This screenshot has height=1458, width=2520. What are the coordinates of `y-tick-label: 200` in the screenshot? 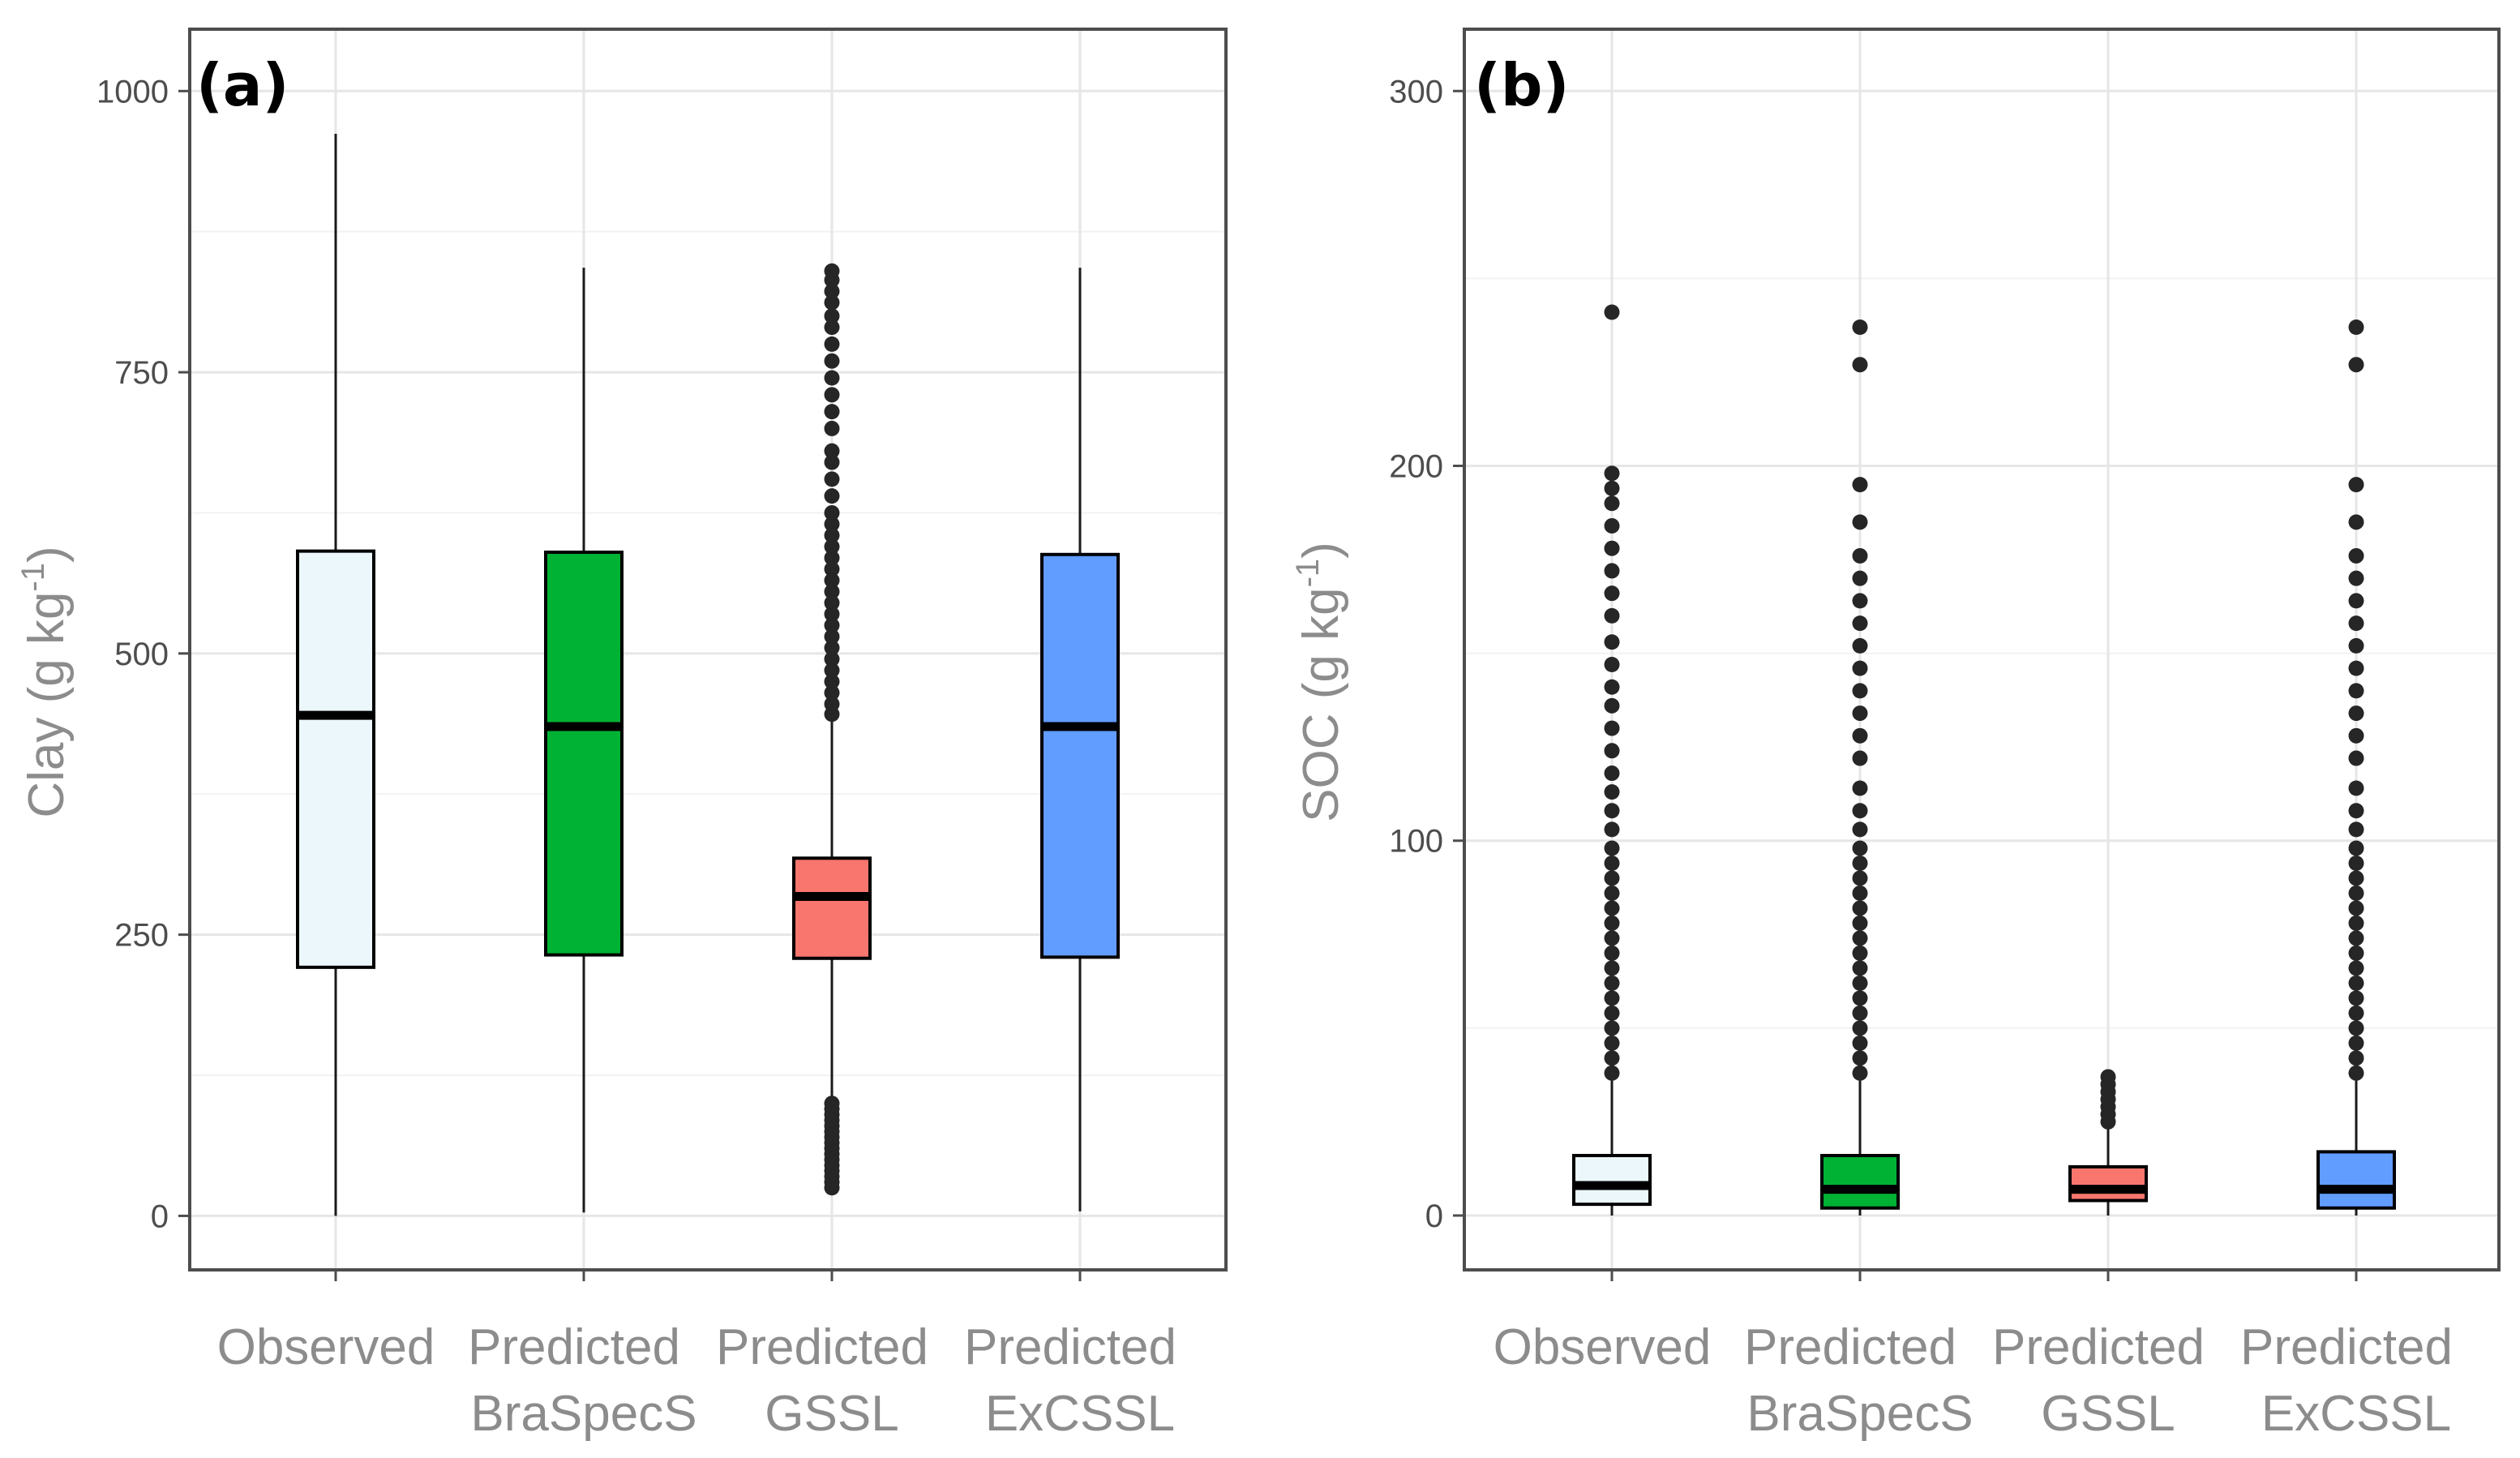 It's located at (1416, 467).